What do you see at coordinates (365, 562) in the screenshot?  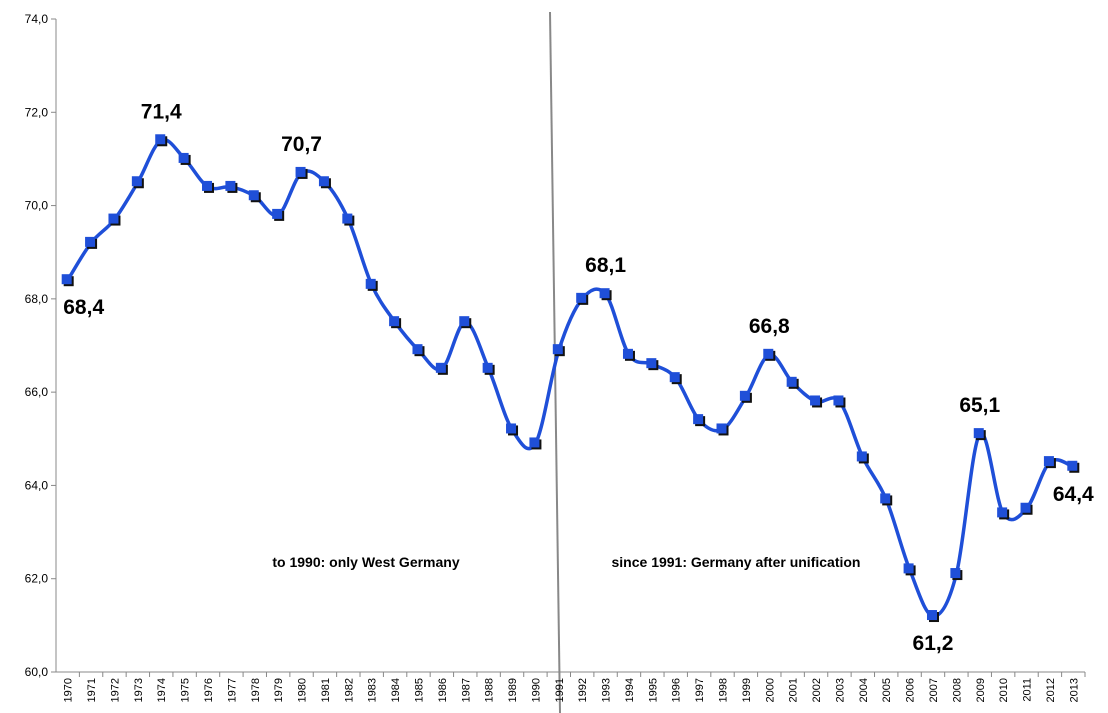 I see `annotation: to 1990: only West Germany` at bounding box center [365, 562].